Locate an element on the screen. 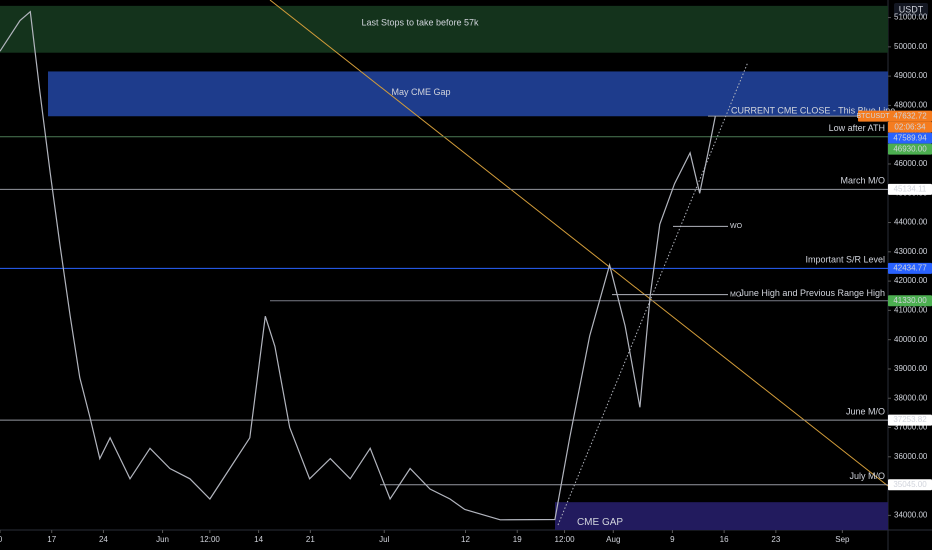  price-axis is located at coordinates (910, 275).